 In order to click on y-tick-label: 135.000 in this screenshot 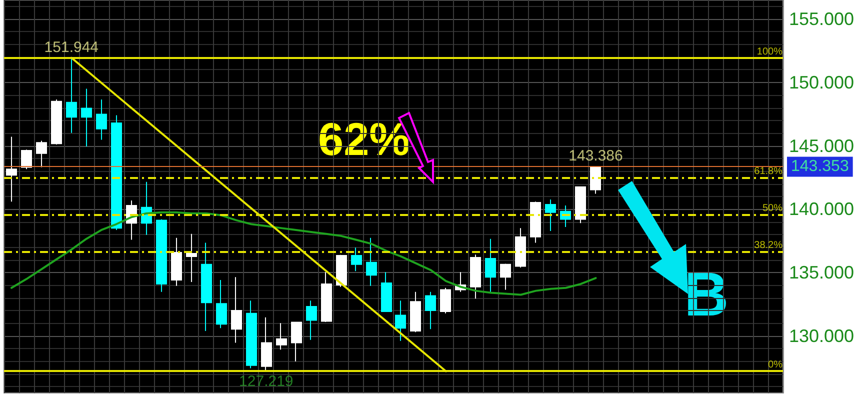, I will do `click(821, 272)`.